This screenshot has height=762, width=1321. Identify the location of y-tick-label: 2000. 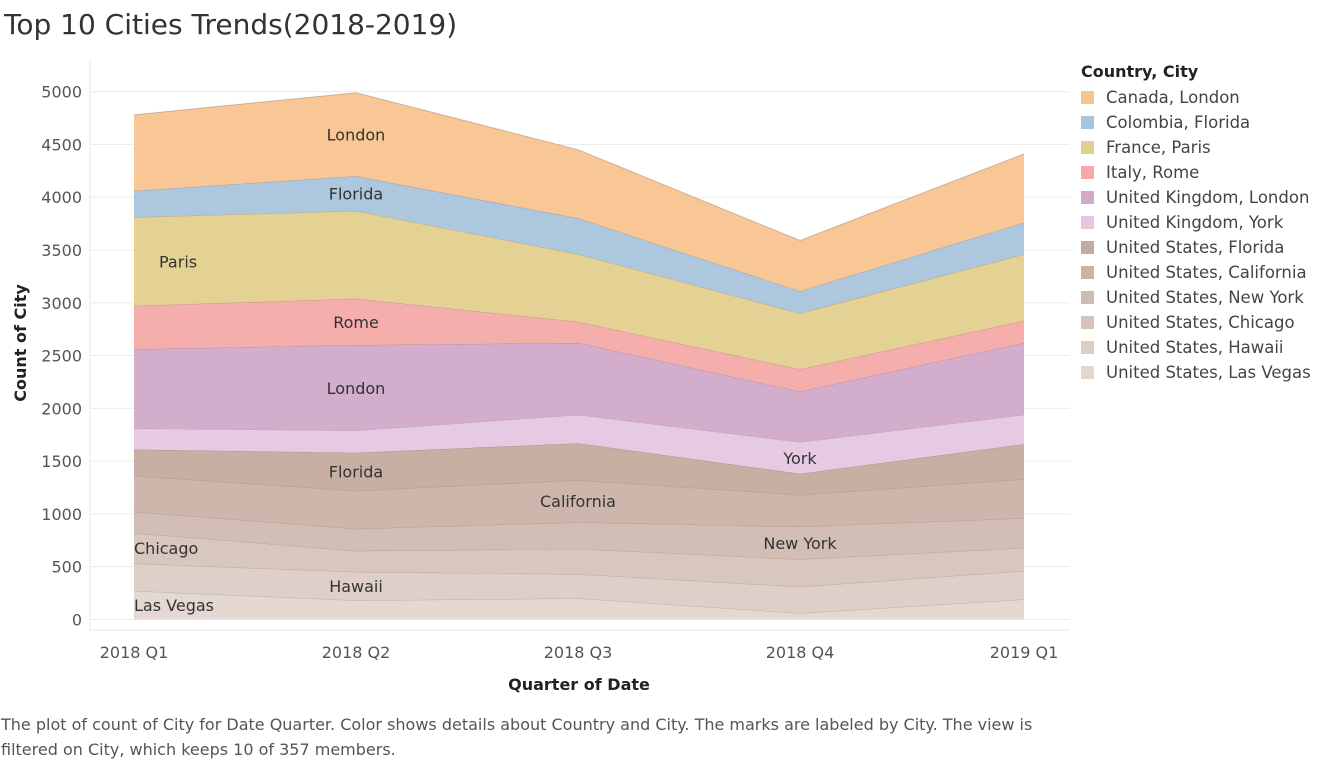
(61, 408).